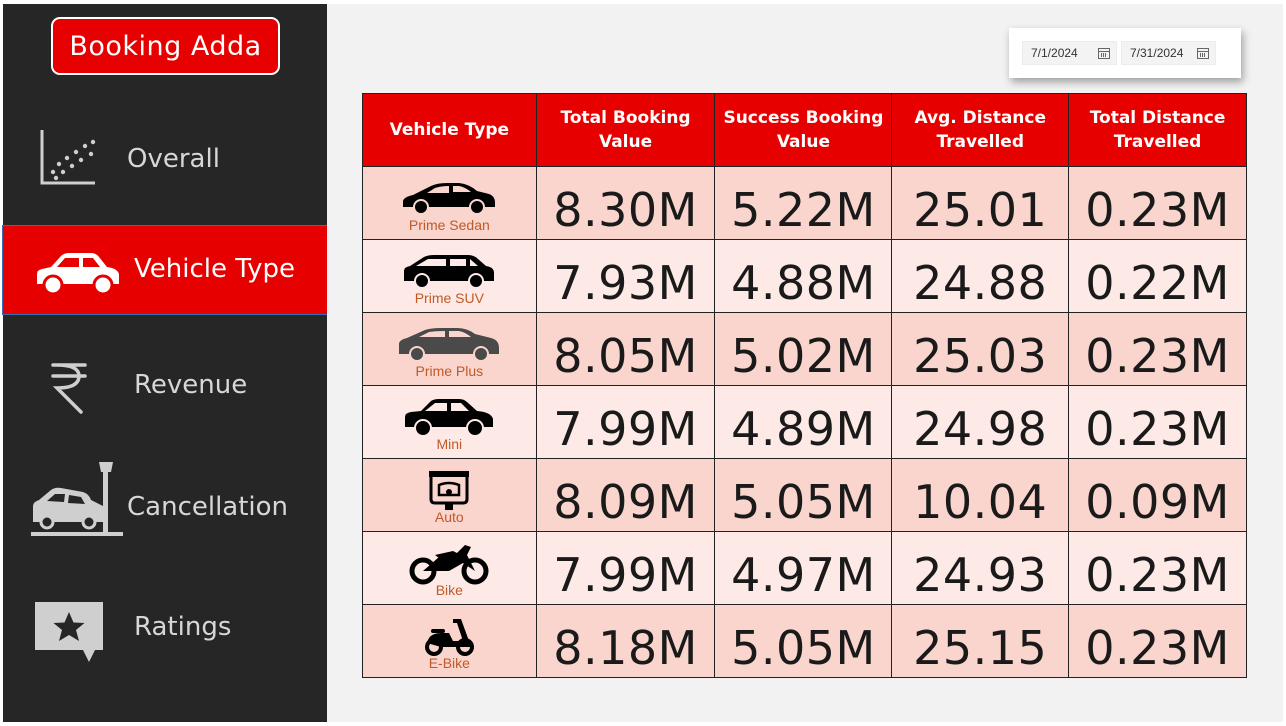 This screenshot has width=1286, height=726. I want to click on scatter-chart-icon, so click(68, 157).